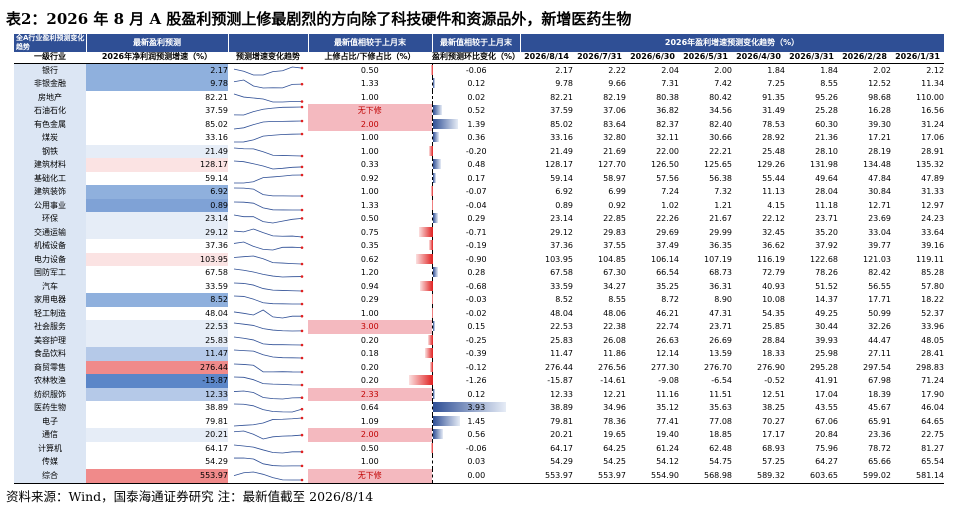 The height and width of the screenshot is (516, 958). I want to click on growth-value: 39.77, so click(879, 246).